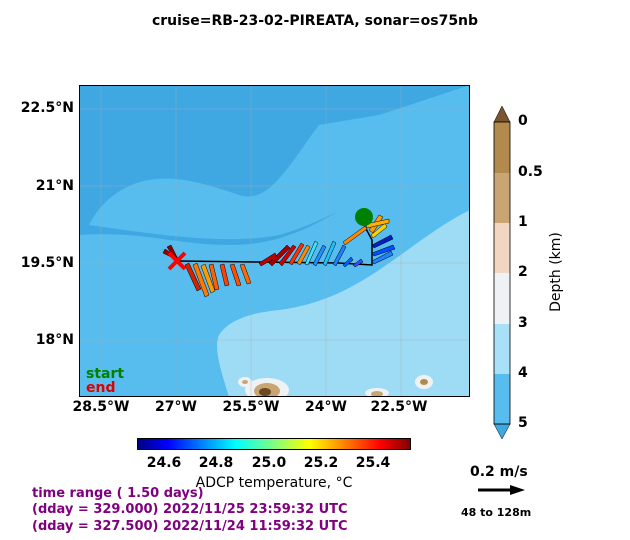 Image resolution: width=630 pixels, height=540 pixels. Describe the element at coordinates (556, 272) in the screenshot. I see `depth-colorbar-label: Depth (km)` at that location.